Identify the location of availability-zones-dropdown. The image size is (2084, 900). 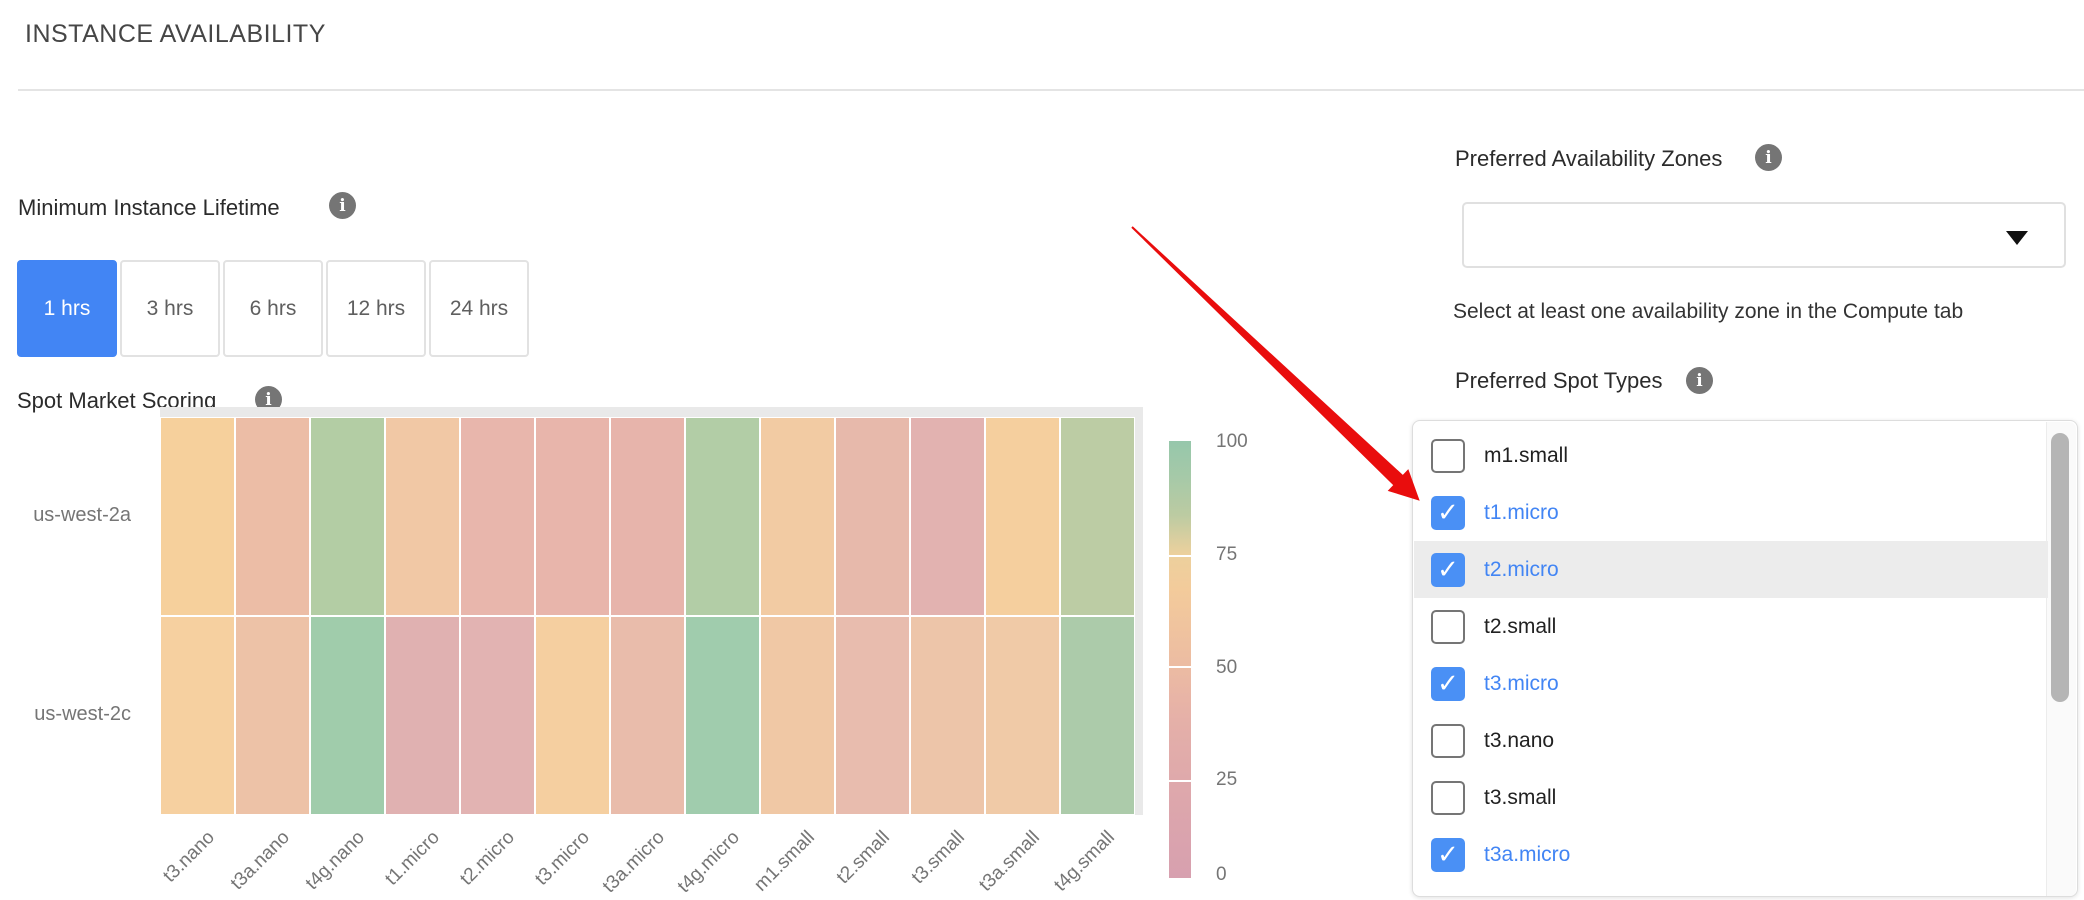
(1764, 235).